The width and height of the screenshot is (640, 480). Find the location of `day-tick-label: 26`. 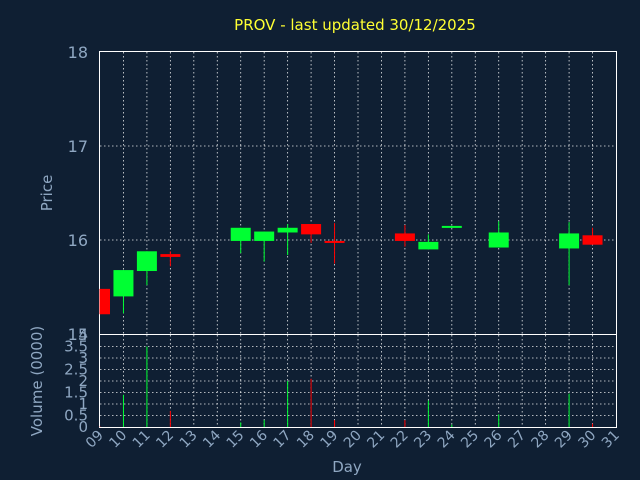

day-tick-label: 26 is located at coordinates (494, 439).